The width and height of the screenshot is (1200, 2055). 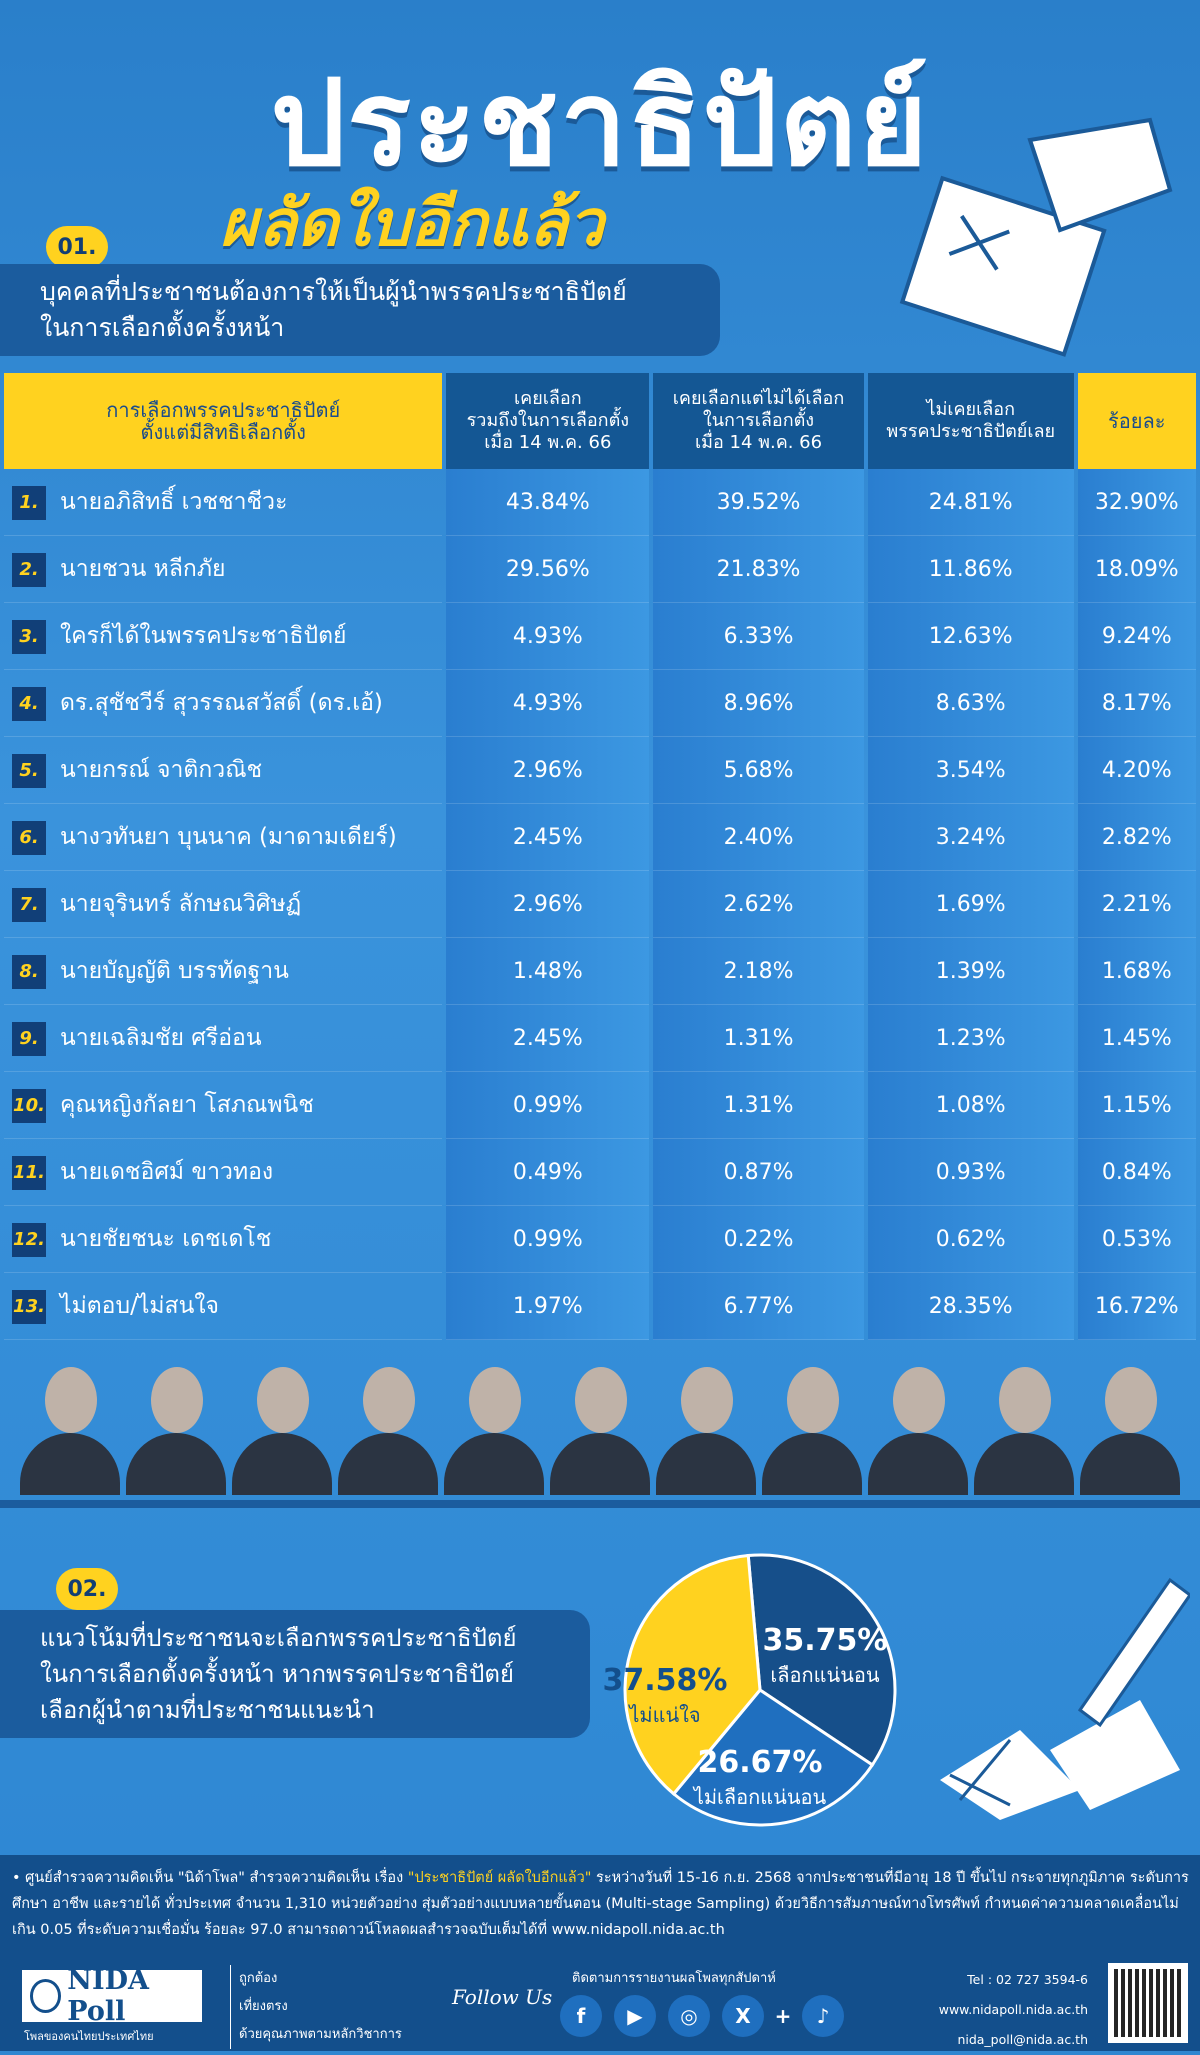 What do you see at coordinates (970, 1038) in the screenshot?
I see `value-cell: 1.23%` at bounding box center [970, 1038].